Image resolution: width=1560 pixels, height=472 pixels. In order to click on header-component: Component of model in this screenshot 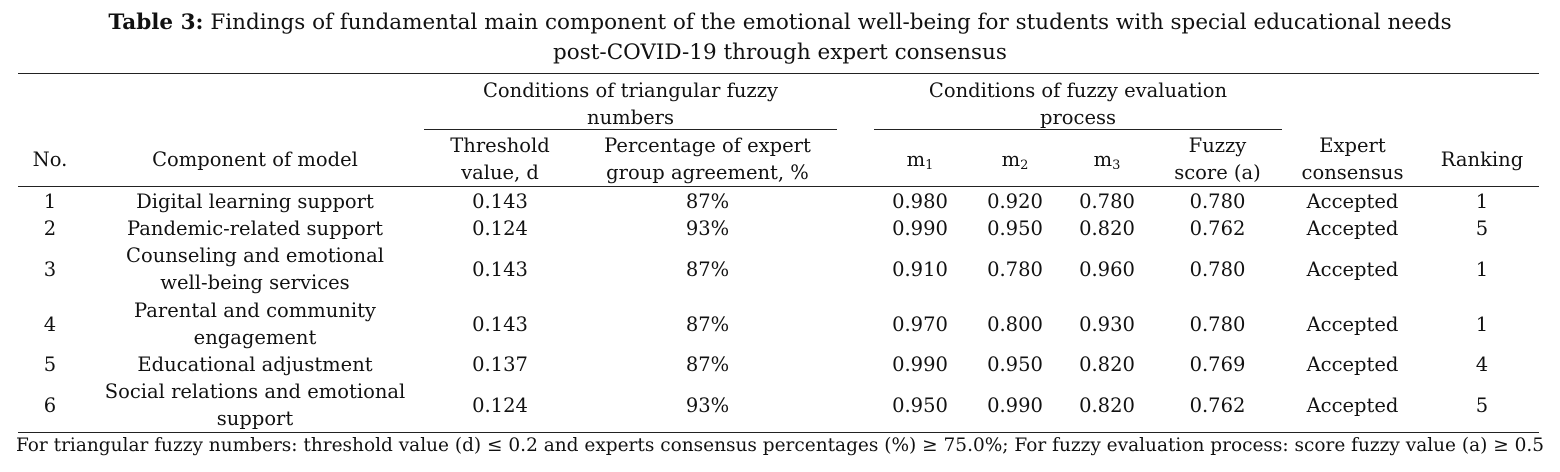, I will do `click(255, 159)`.